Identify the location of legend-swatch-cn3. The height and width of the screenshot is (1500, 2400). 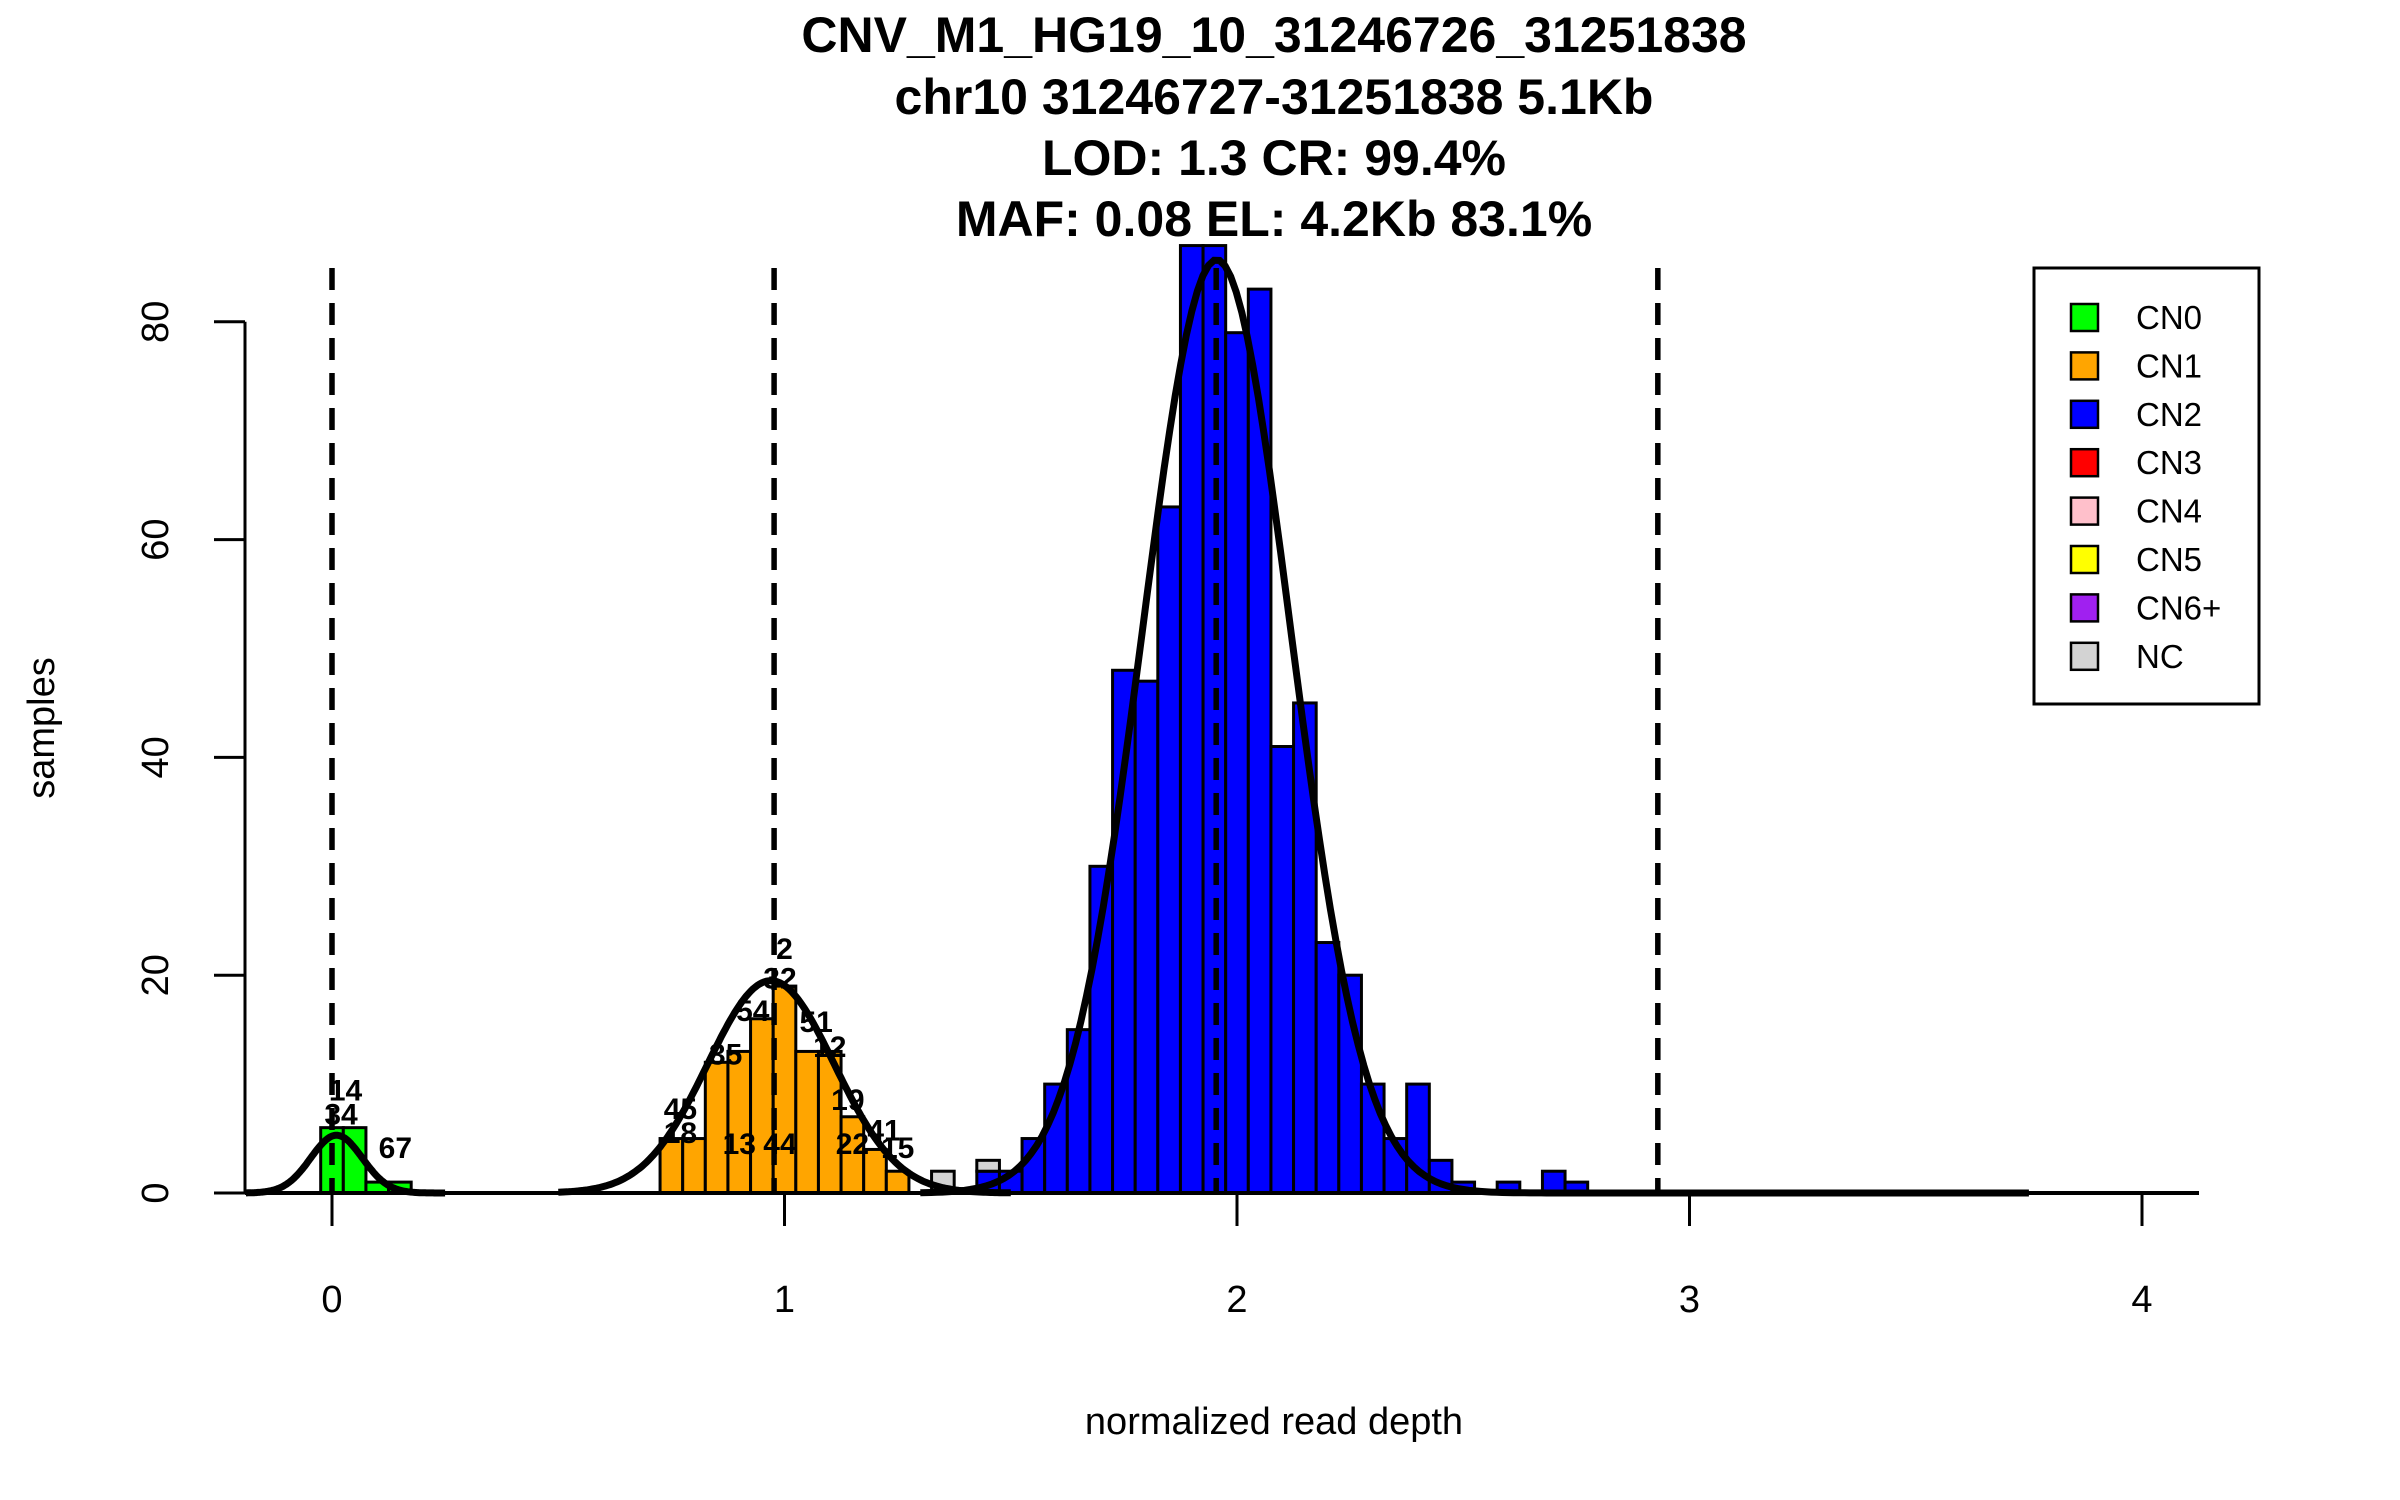
(2084, 462).